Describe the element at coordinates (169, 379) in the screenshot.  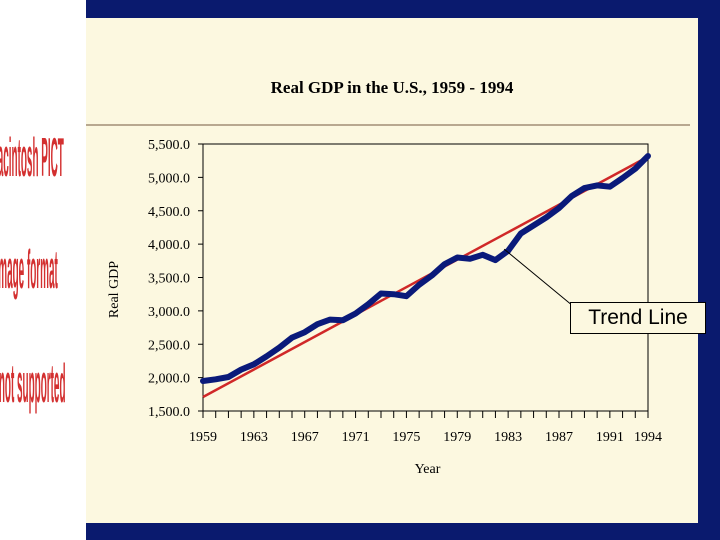
I see `y-tick-label: 2,000.0` at that location.